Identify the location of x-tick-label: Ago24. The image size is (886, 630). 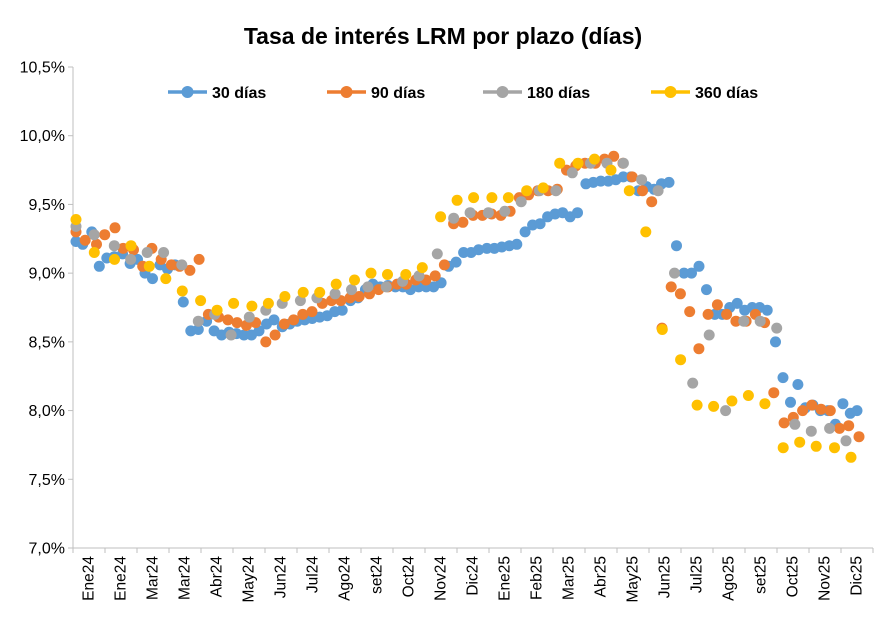
(345, 578).